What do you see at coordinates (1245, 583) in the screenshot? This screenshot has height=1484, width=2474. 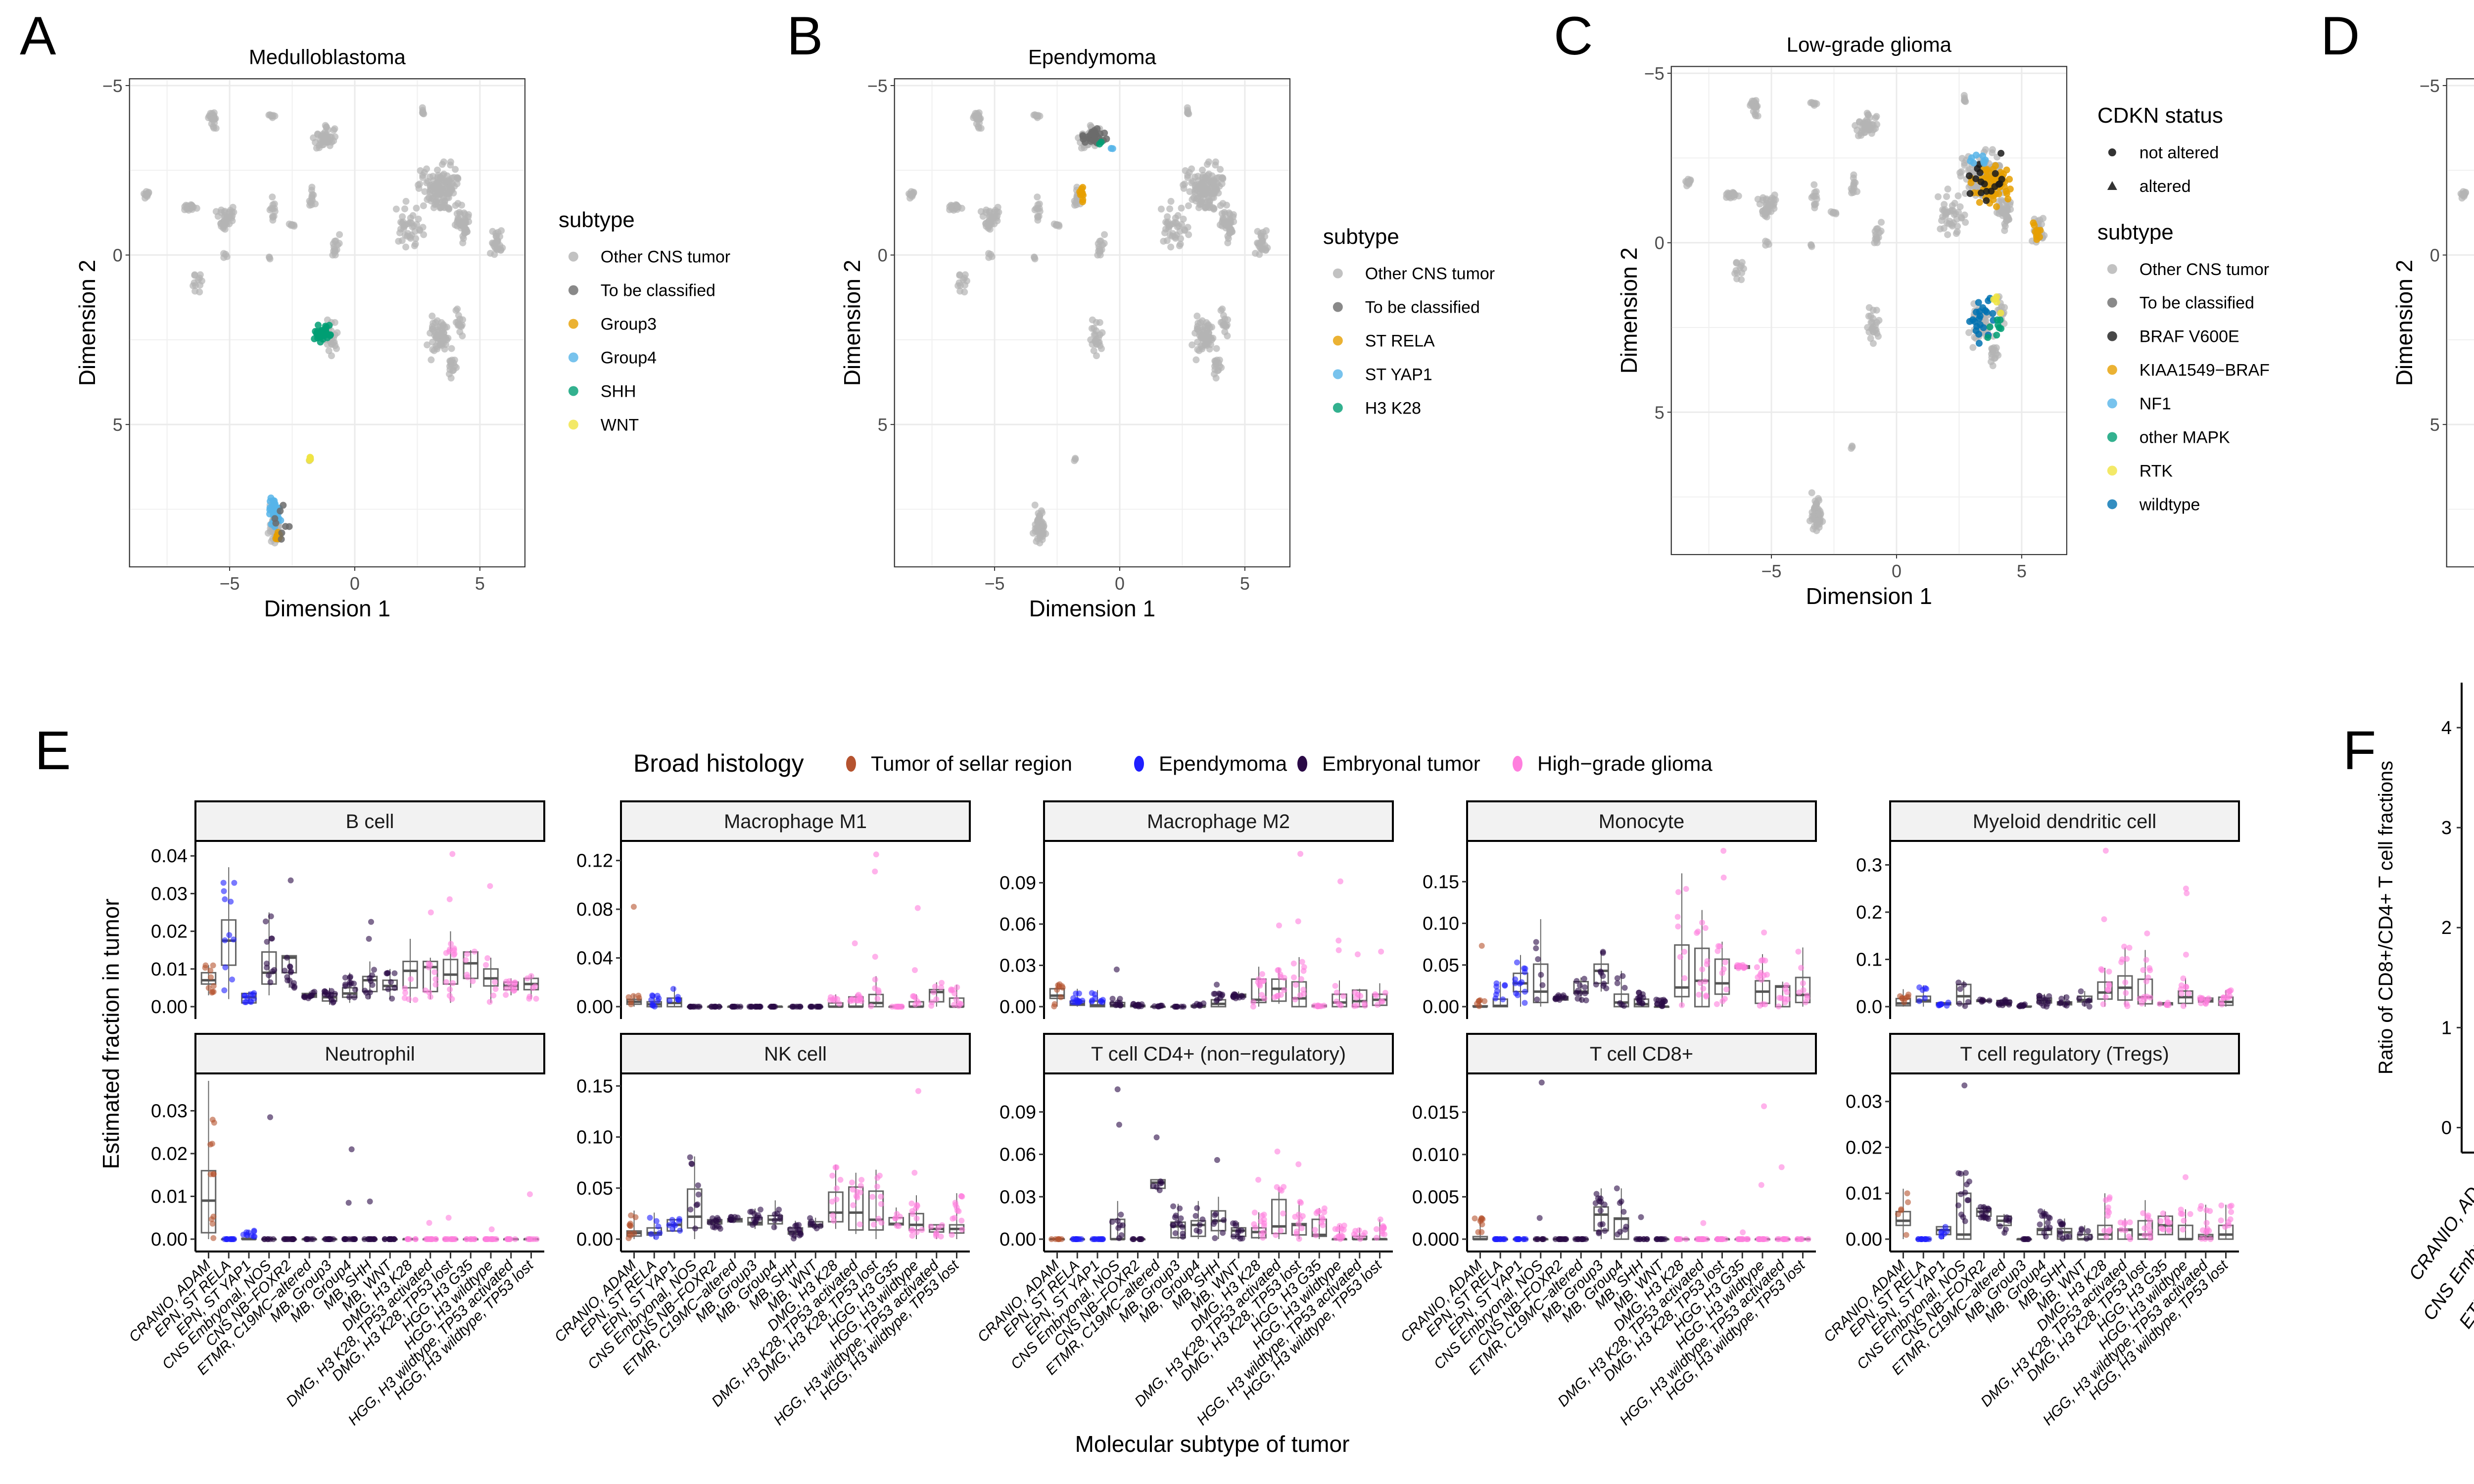 I see `x-tick-label: 5` at bounding box center [1245, 583].